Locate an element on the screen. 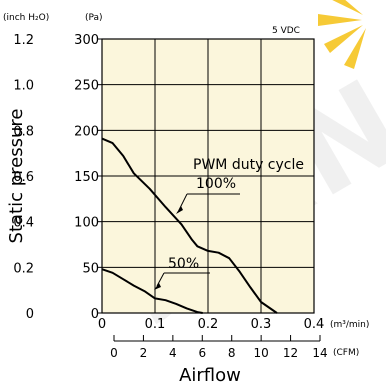 The height and width of the screenshot is (387, 386). y-tick-label-inh2o: 0 is located at coordinates (30, 314).